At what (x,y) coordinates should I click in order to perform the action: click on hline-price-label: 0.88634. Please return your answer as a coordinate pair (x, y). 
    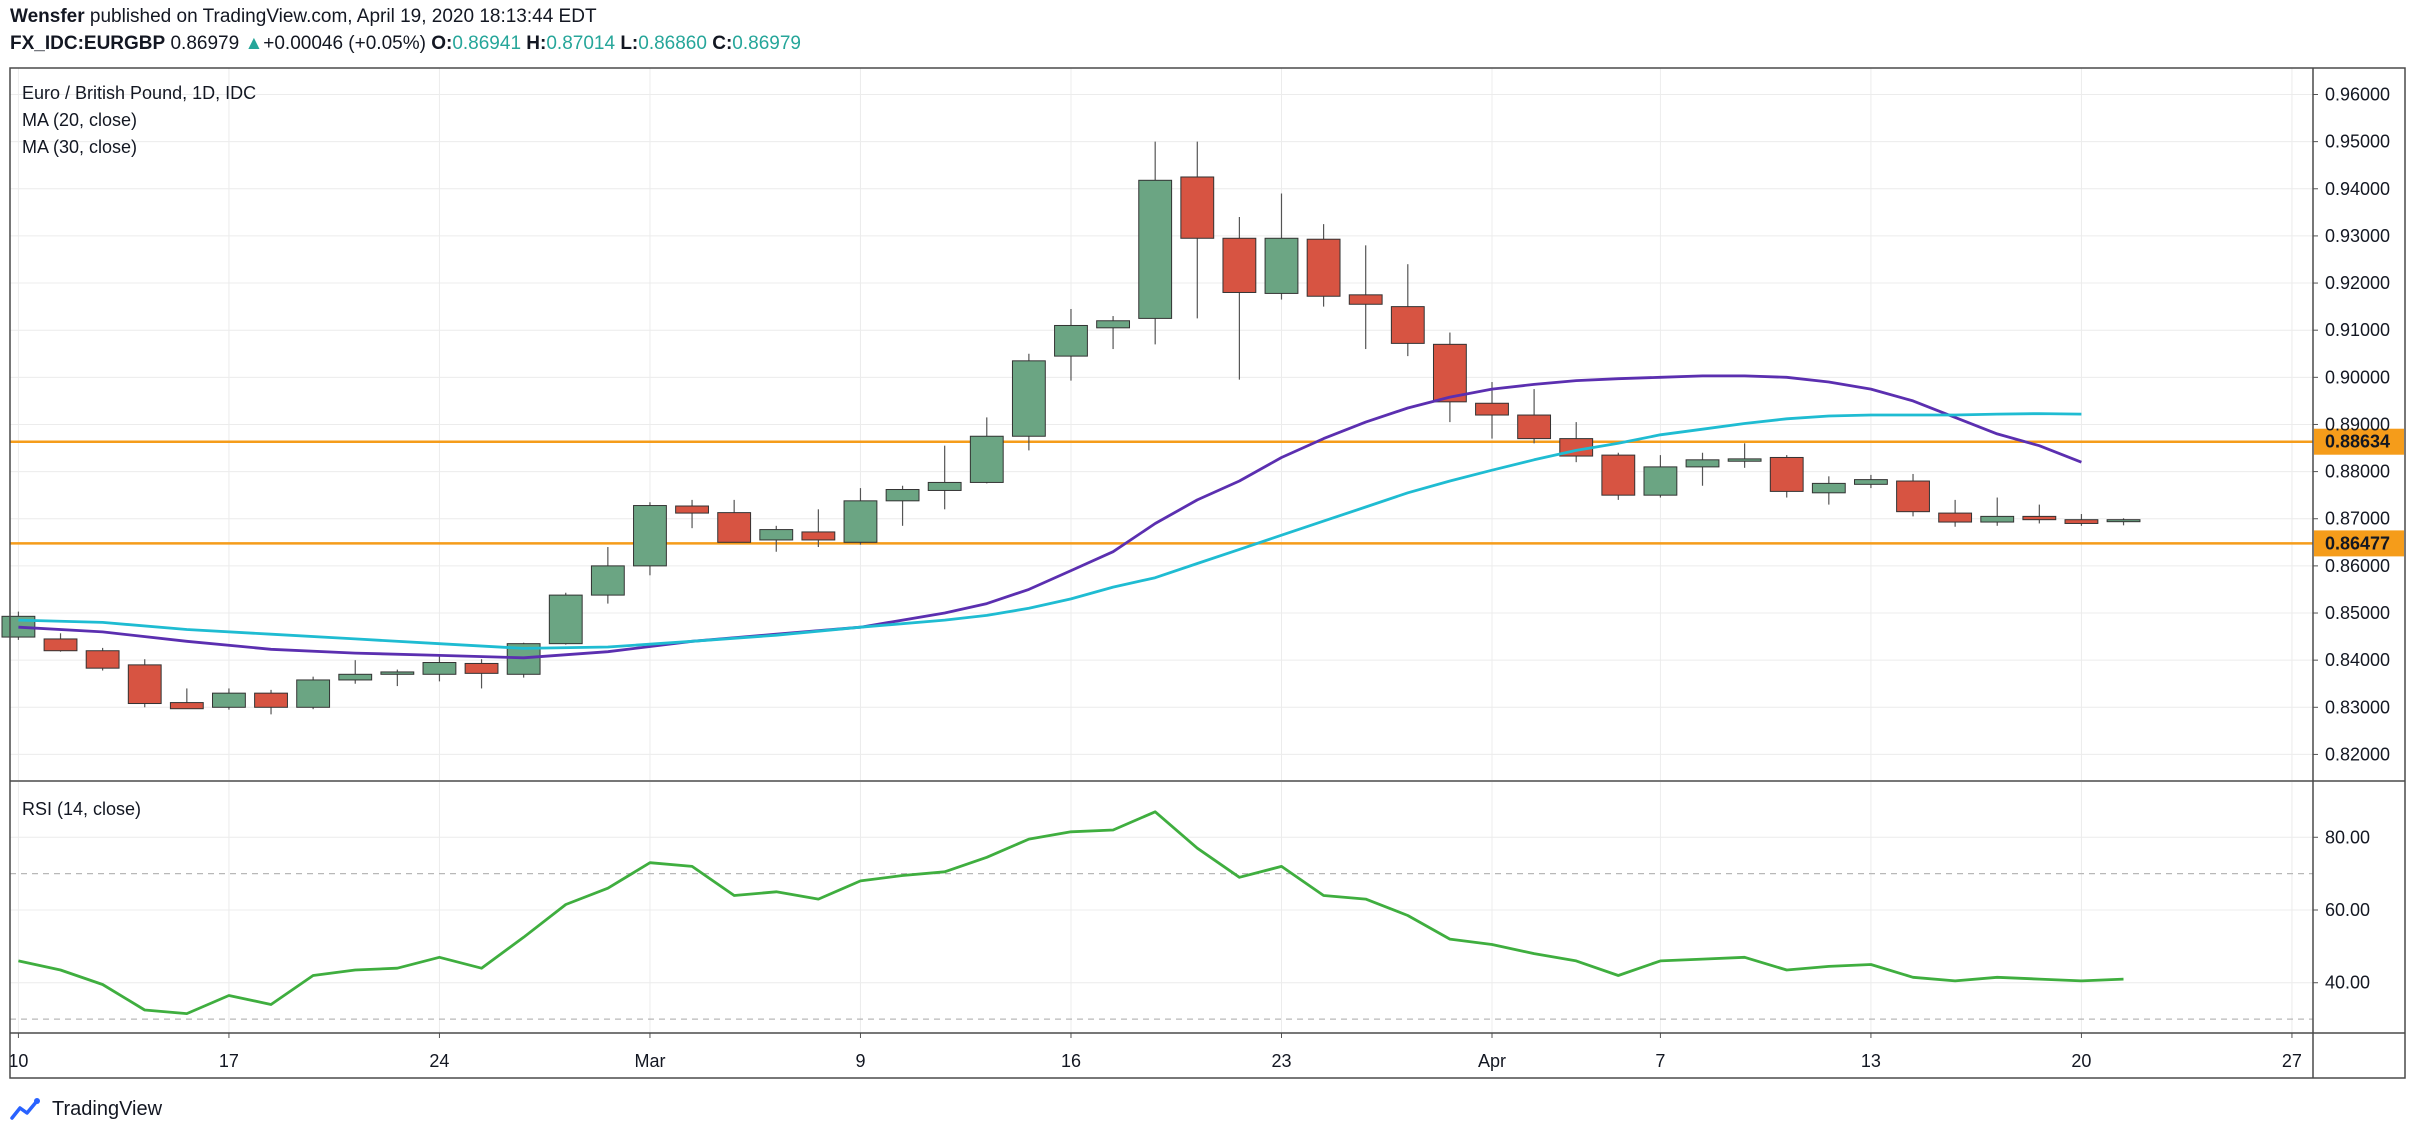
    Looking at the image, I should click on (2357, 442).